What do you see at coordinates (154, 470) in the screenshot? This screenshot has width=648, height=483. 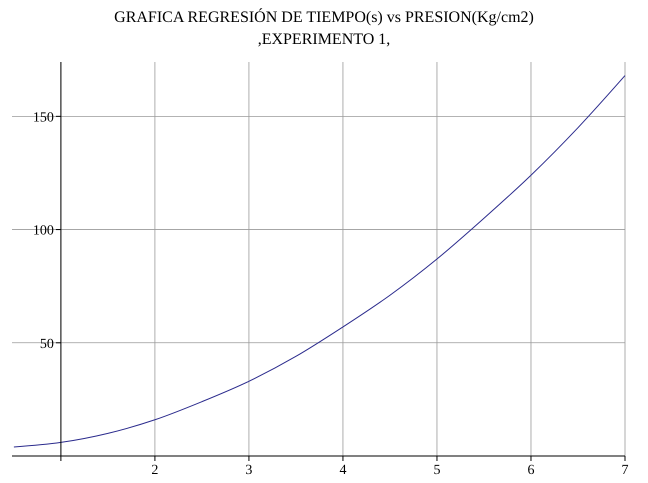 I see `x-tick-label: 2` at bounding box center [154, 470].